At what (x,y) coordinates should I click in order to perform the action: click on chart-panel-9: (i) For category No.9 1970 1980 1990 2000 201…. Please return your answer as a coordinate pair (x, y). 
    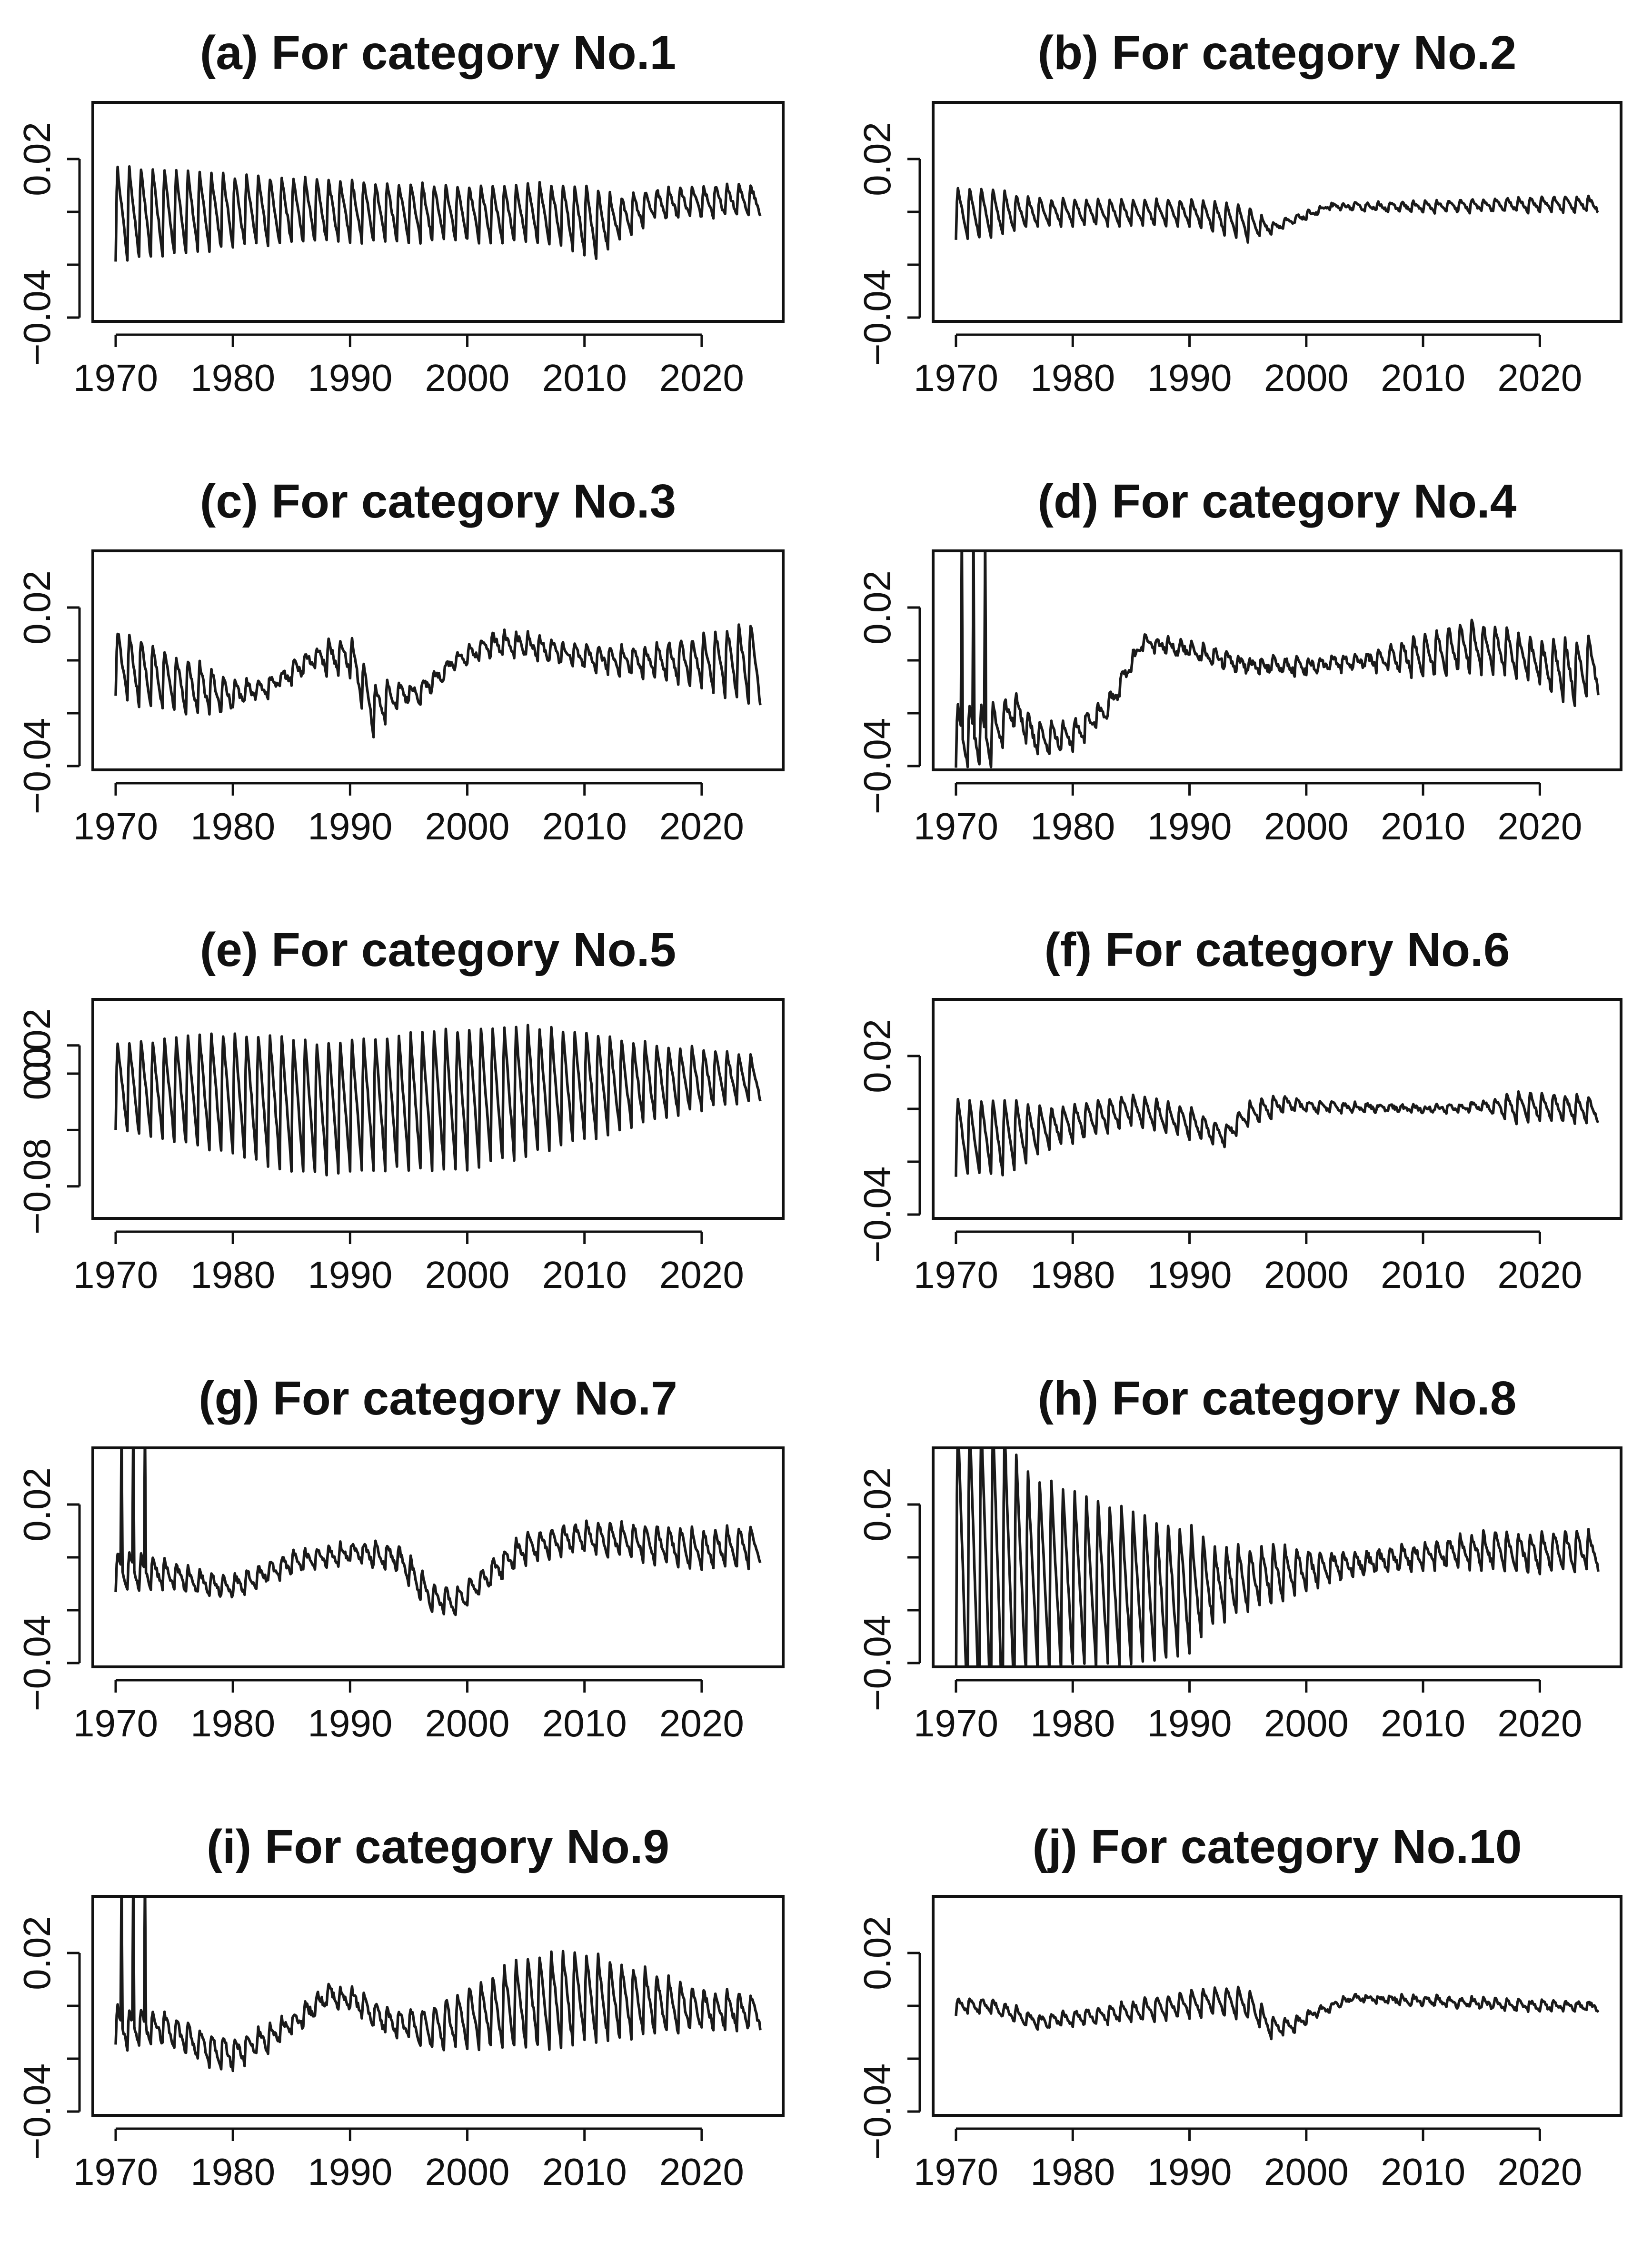
    Looking at the image, I should click on (401, 2006).